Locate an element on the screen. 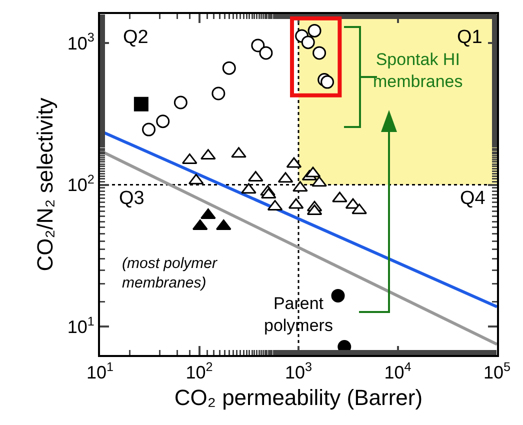 This screenshot has height=425, width=523. x-tick-label: 10$^{1}$ is located at coordinates (100, 371).